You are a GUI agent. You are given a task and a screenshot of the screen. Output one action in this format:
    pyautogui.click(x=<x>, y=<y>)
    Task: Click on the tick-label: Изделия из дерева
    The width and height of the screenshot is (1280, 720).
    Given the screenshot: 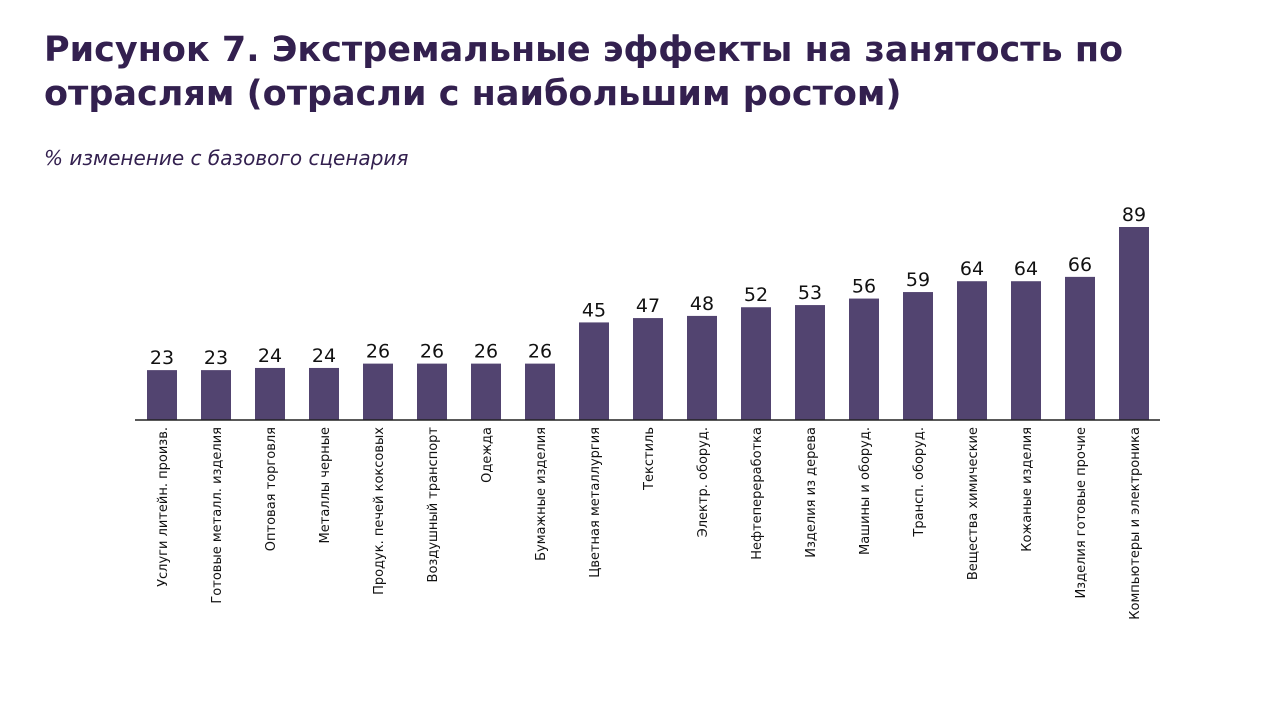 What is the action you would take?
    pyautogui.click(x=811, y=492)
    